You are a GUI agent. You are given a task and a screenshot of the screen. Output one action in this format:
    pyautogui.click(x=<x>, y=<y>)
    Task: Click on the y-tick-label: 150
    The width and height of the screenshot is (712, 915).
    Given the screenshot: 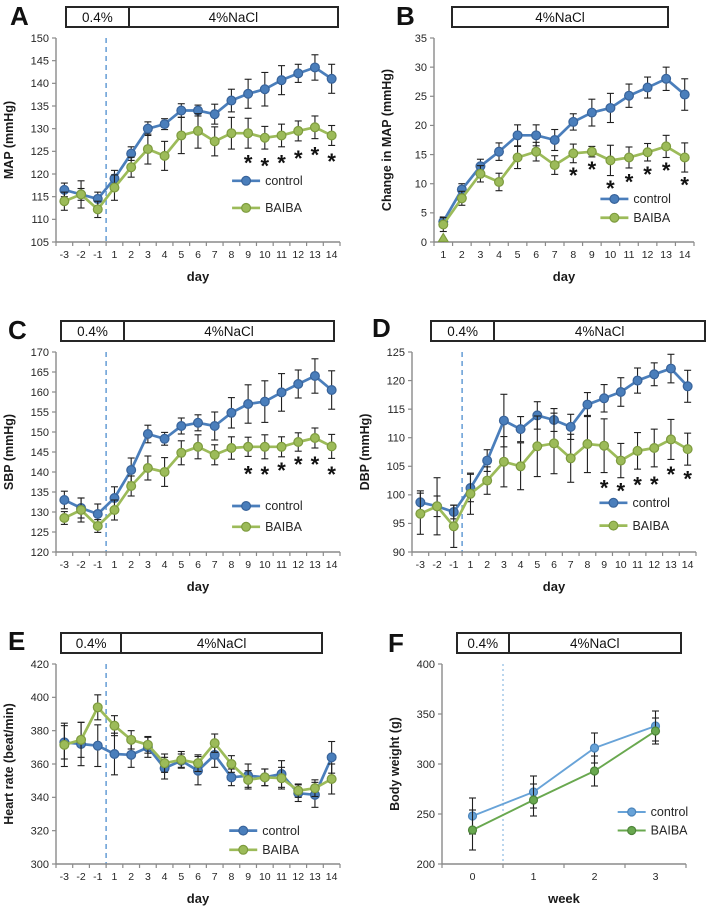 What is the action you would take?
    pyautogui.click(x=40, y=433)
    